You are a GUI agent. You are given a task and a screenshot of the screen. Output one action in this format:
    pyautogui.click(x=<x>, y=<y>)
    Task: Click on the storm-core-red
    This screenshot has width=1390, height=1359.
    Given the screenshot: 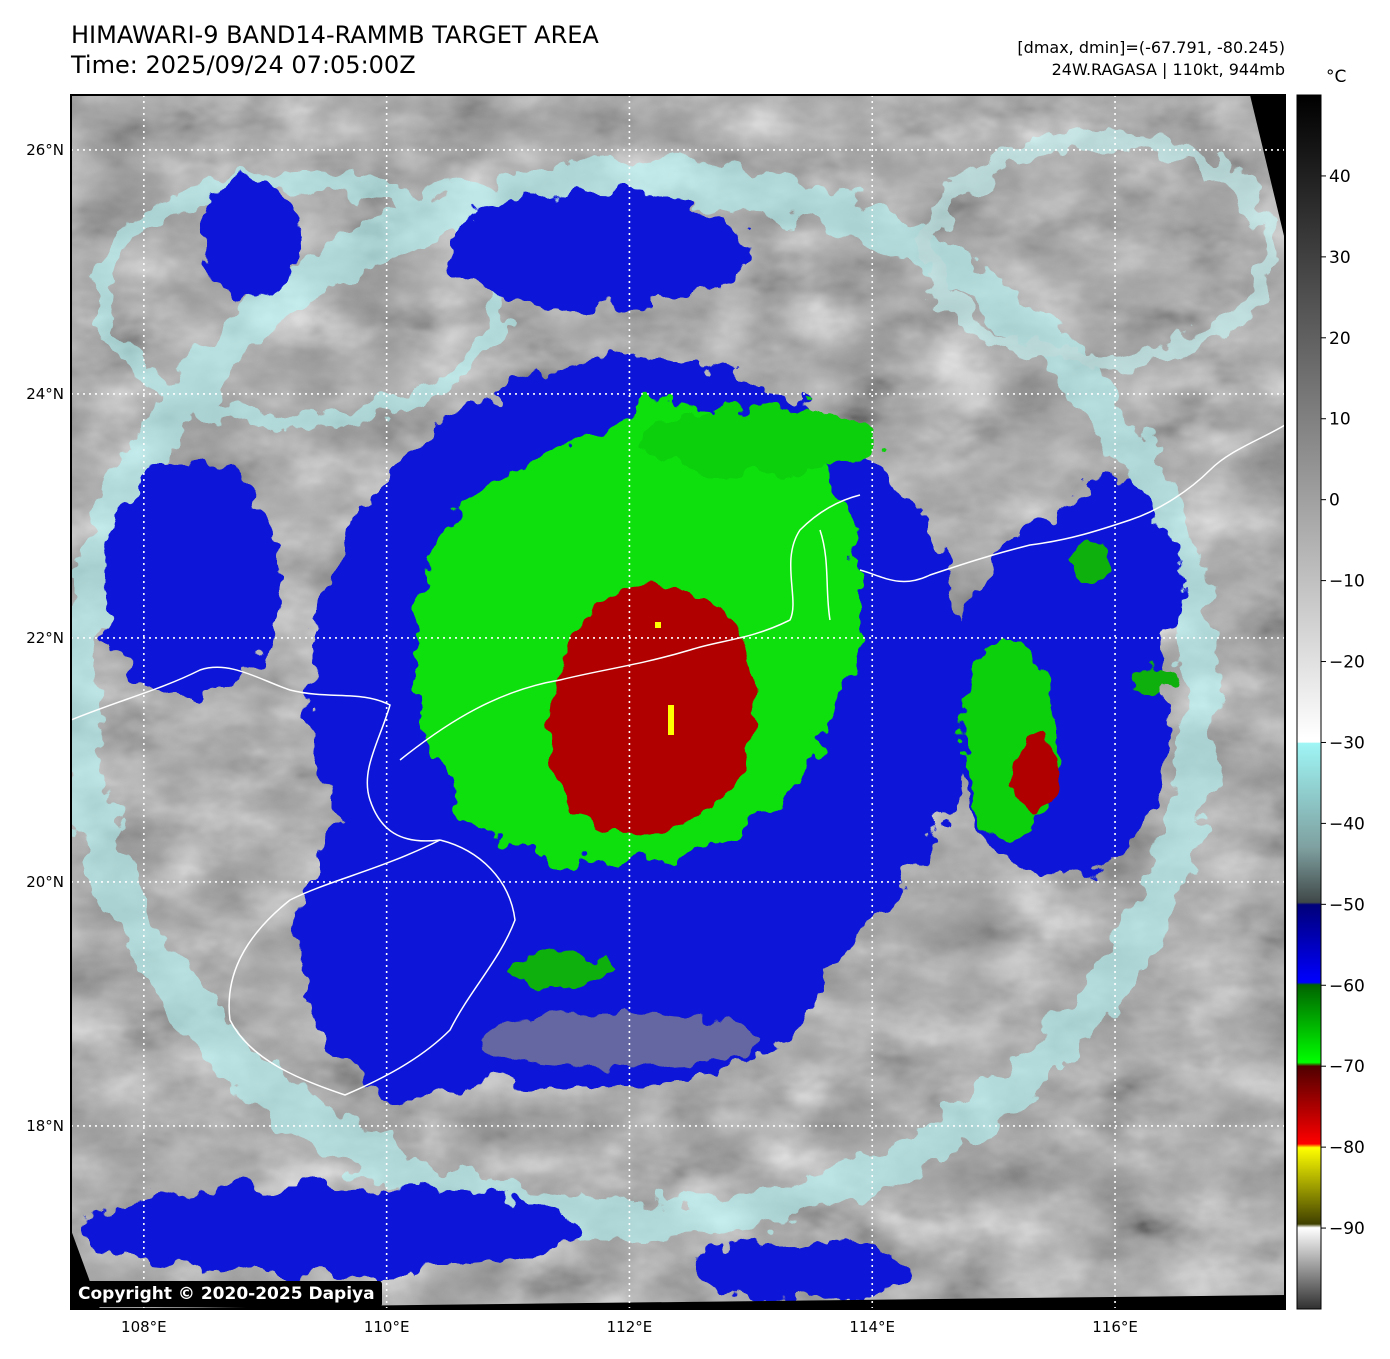 What is the action you would take?
    pyautogui.click(x=803, y=710)
    